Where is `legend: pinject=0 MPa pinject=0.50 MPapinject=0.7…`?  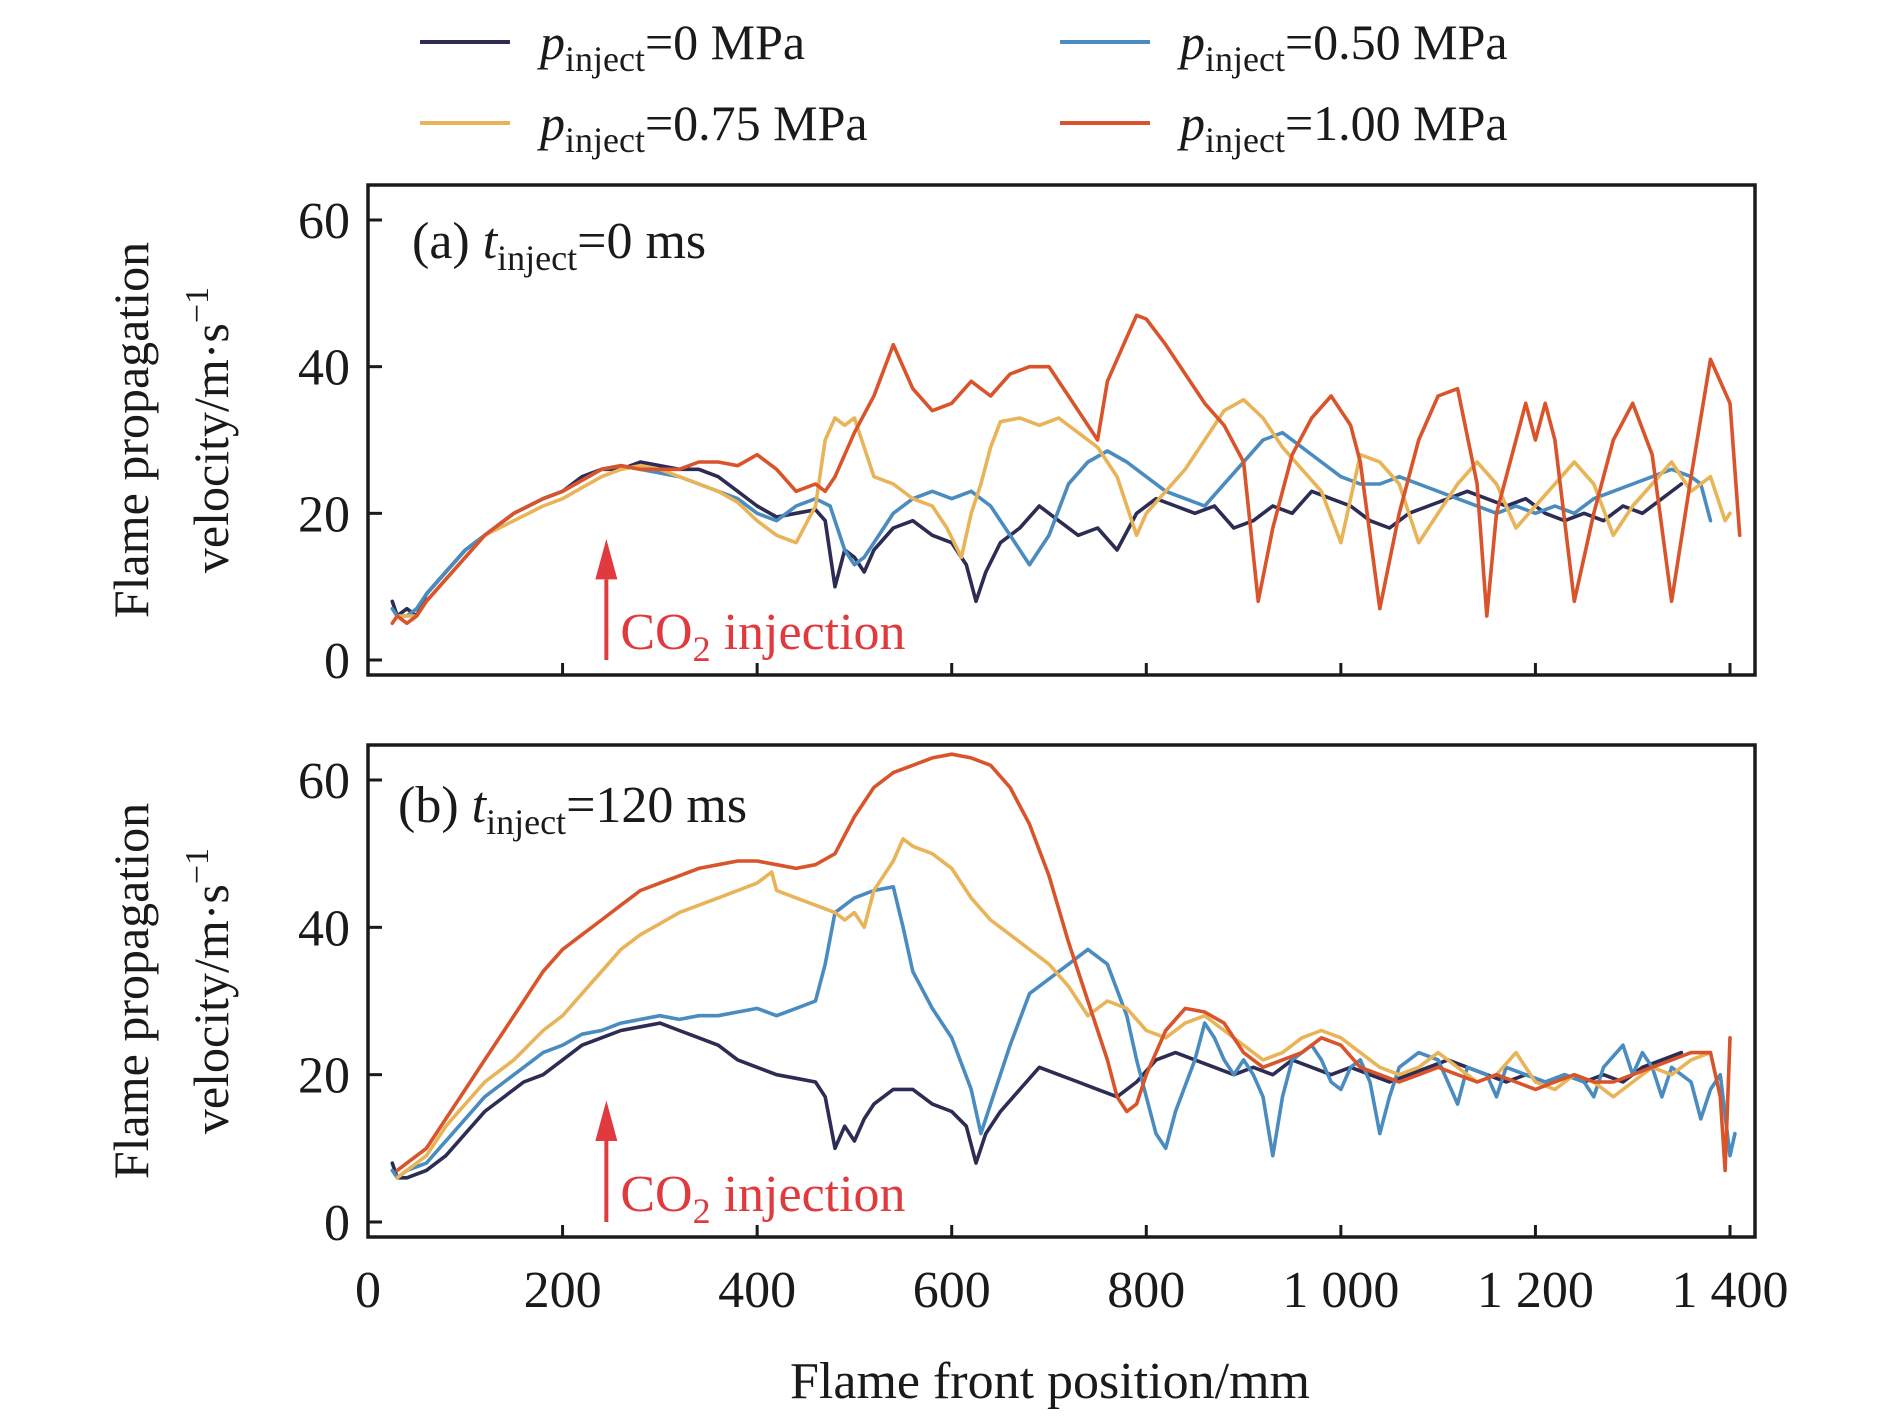
legend: pinject=0 MPa pinject=0.50 MPapinject=0.7… is located at coordinates (964, 87).